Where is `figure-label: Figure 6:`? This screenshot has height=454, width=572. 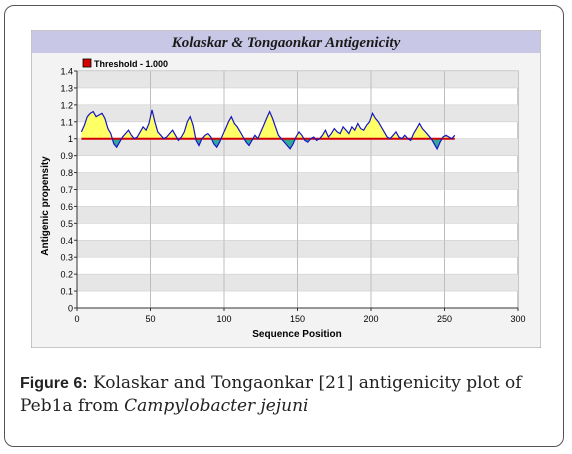
figure-label: Figure 6: is located at coordinates (54, 383).